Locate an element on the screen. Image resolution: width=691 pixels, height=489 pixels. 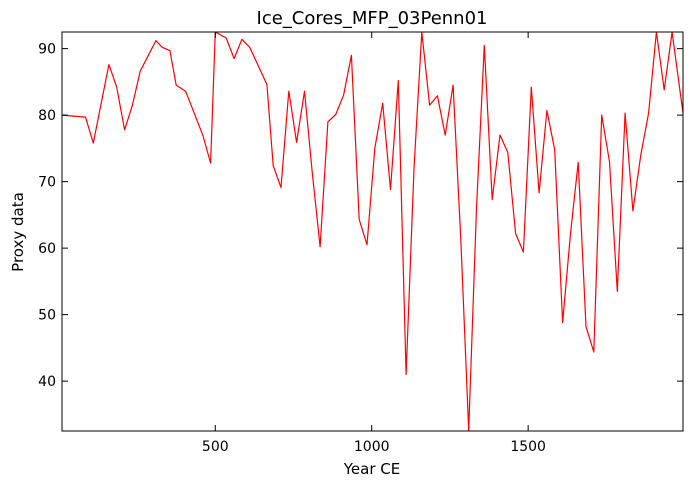
y-tick-label: 40 is located at coordinates (47, 382).